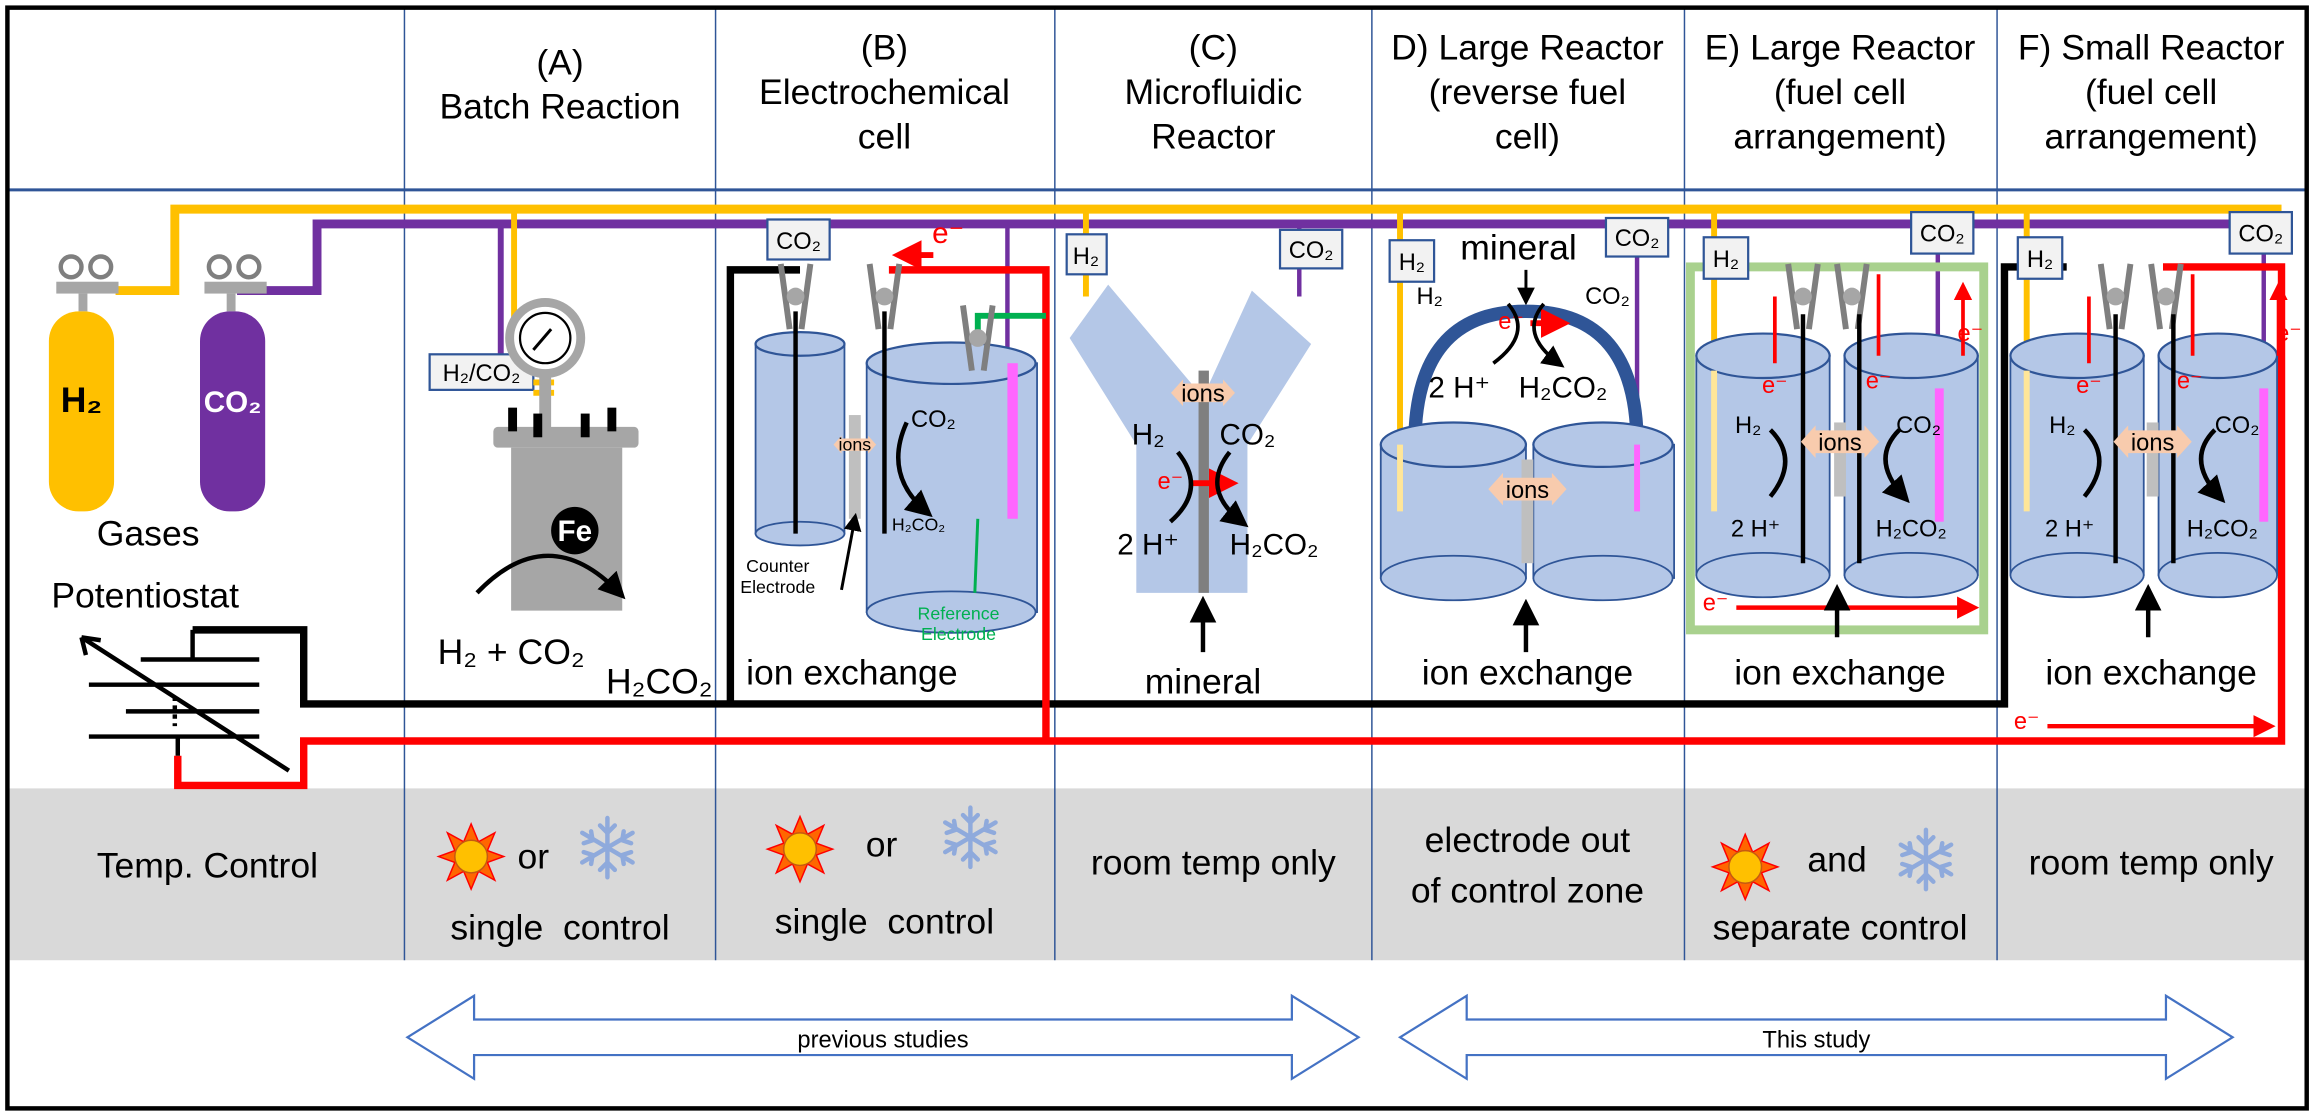 The image size is (2323, 1119). Describe the element at coordinates (959, 614) in the screenshot. I see `reference-electrode-label: Reference` at that location.